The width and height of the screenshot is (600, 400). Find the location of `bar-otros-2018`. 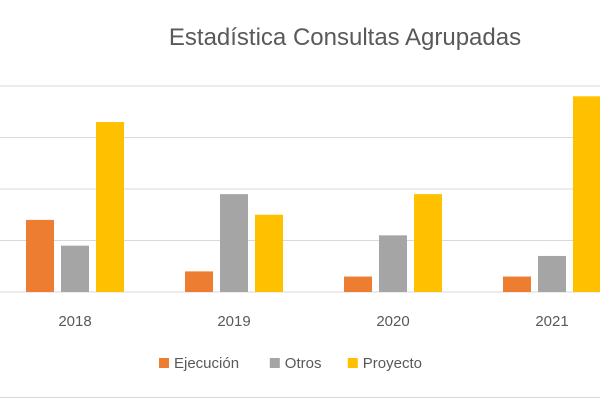

bar-otros-2018 is located at coordinates (75, 268).